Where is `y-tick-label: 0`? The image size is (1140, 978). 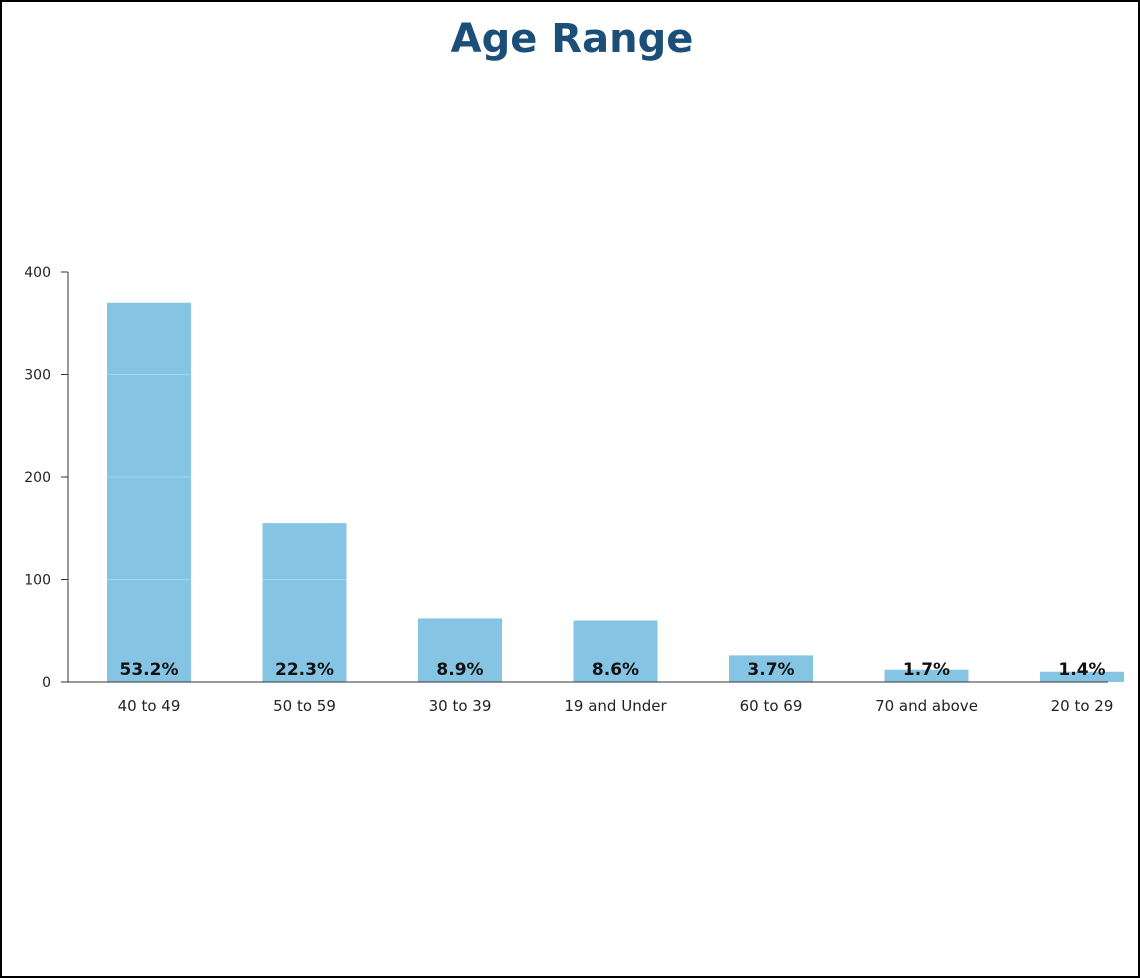 y-tick-label: 0 is located at coordinates (46, 683).